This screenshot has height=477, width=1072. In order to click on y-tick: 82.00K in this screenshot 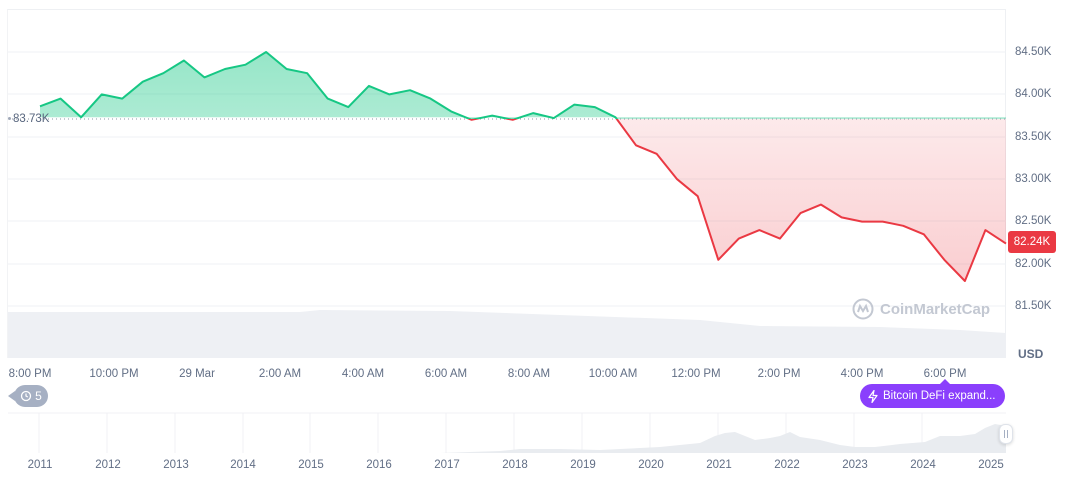, I will do `click(1033, 264)`.